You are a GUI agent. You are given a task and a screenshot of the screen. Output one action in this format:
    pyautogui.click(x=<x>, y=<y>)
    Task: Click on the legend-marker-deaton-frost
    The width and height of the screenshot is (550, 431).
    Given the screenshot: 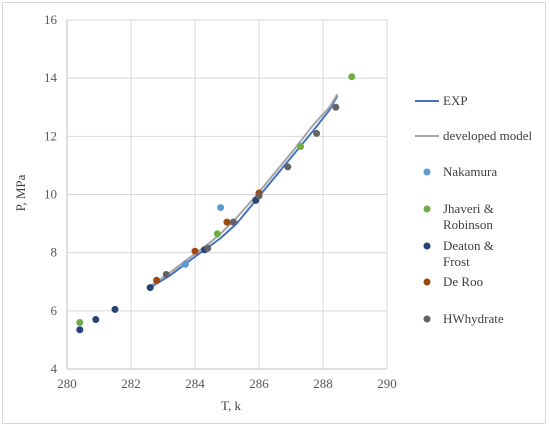 What is the action you would take?
    pyautogui.click(x=427, y=246)
    